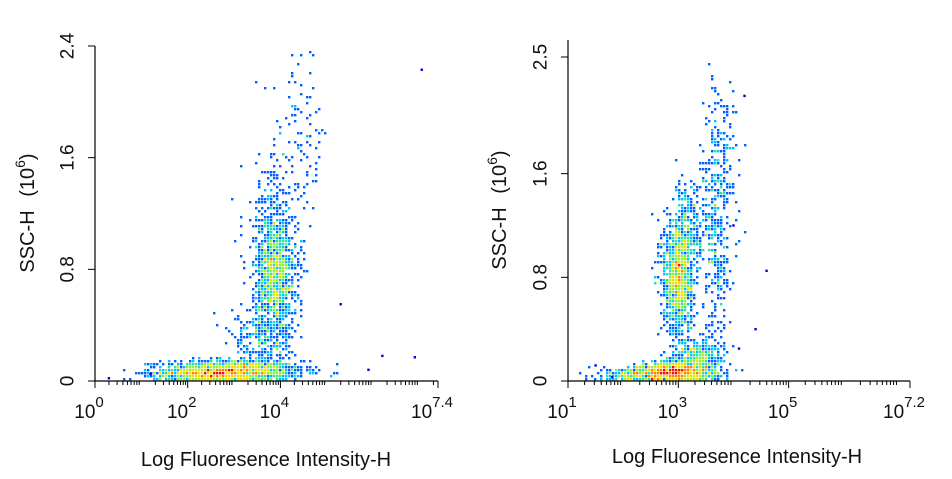  I want to click on left-plot-x-axis-title: Log Fluoresence Intensity-H, so click(266, 460).